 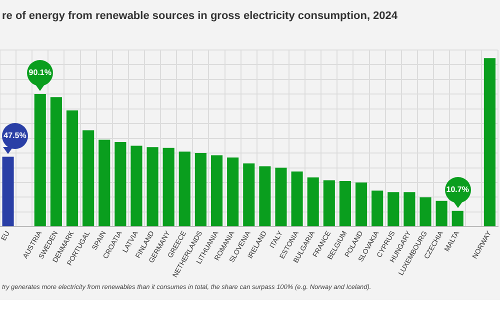 I want to click on data-label: 10.7%, so click(x=457, y=189).